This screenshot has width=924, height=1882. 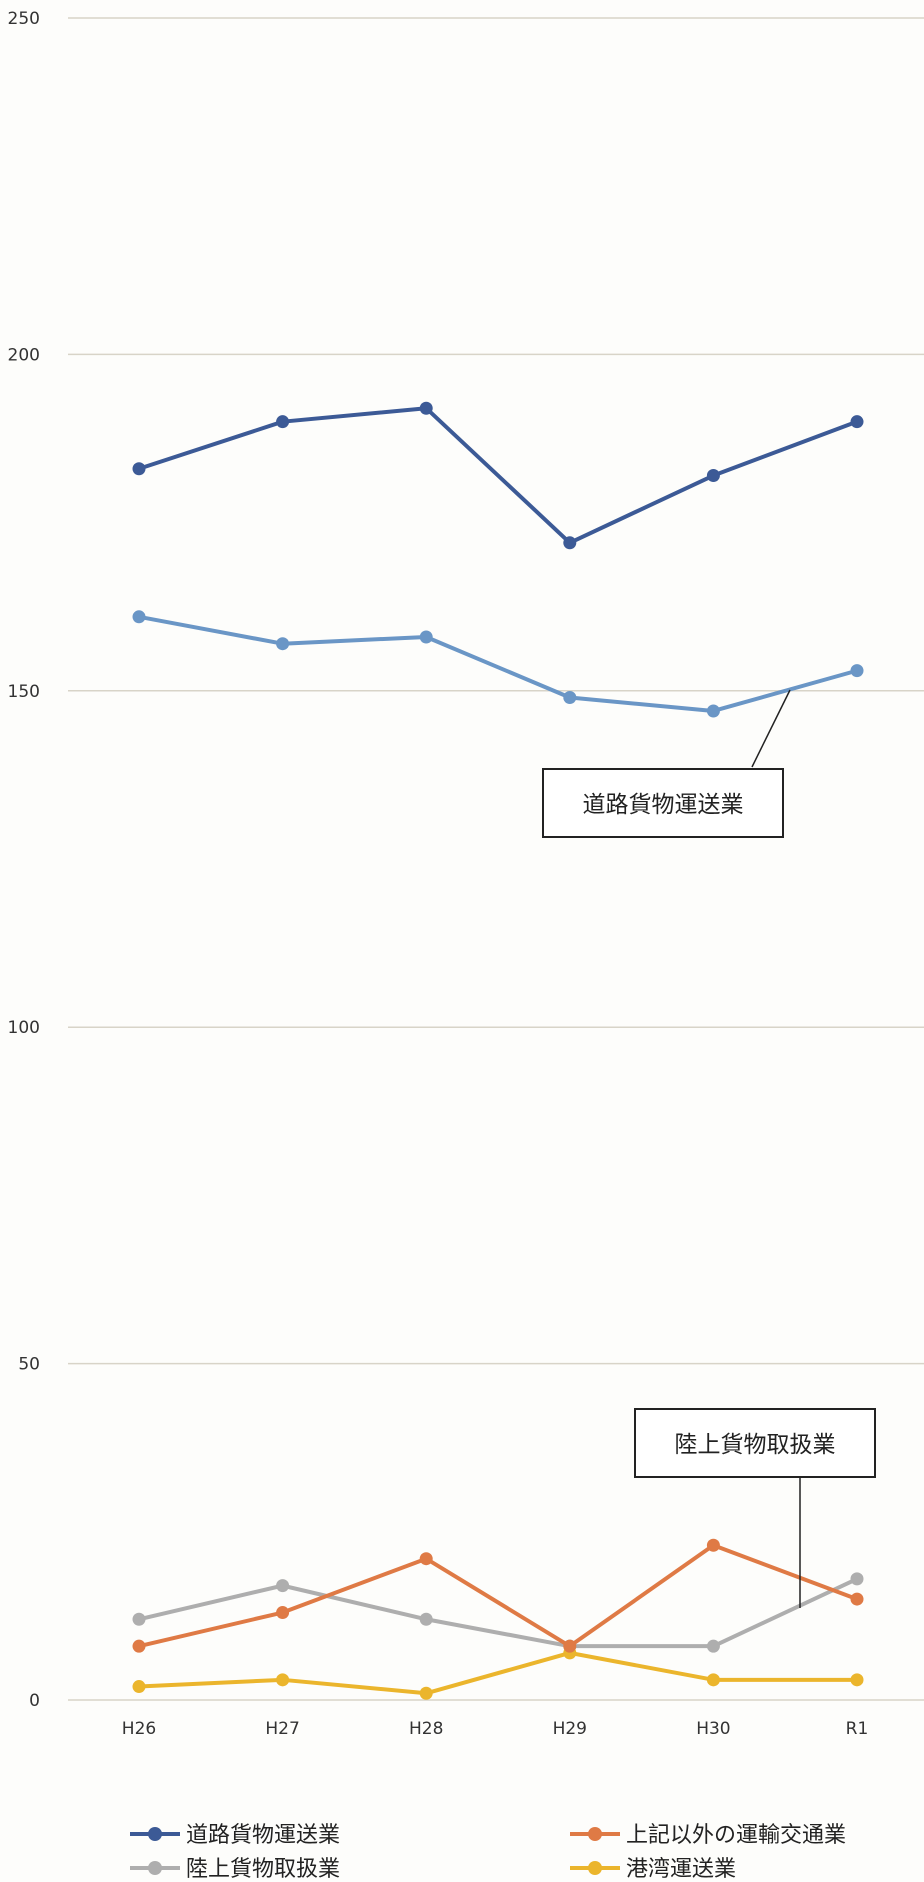 I want to click on x-tick-label: H28, so click(x=426, y=1729).